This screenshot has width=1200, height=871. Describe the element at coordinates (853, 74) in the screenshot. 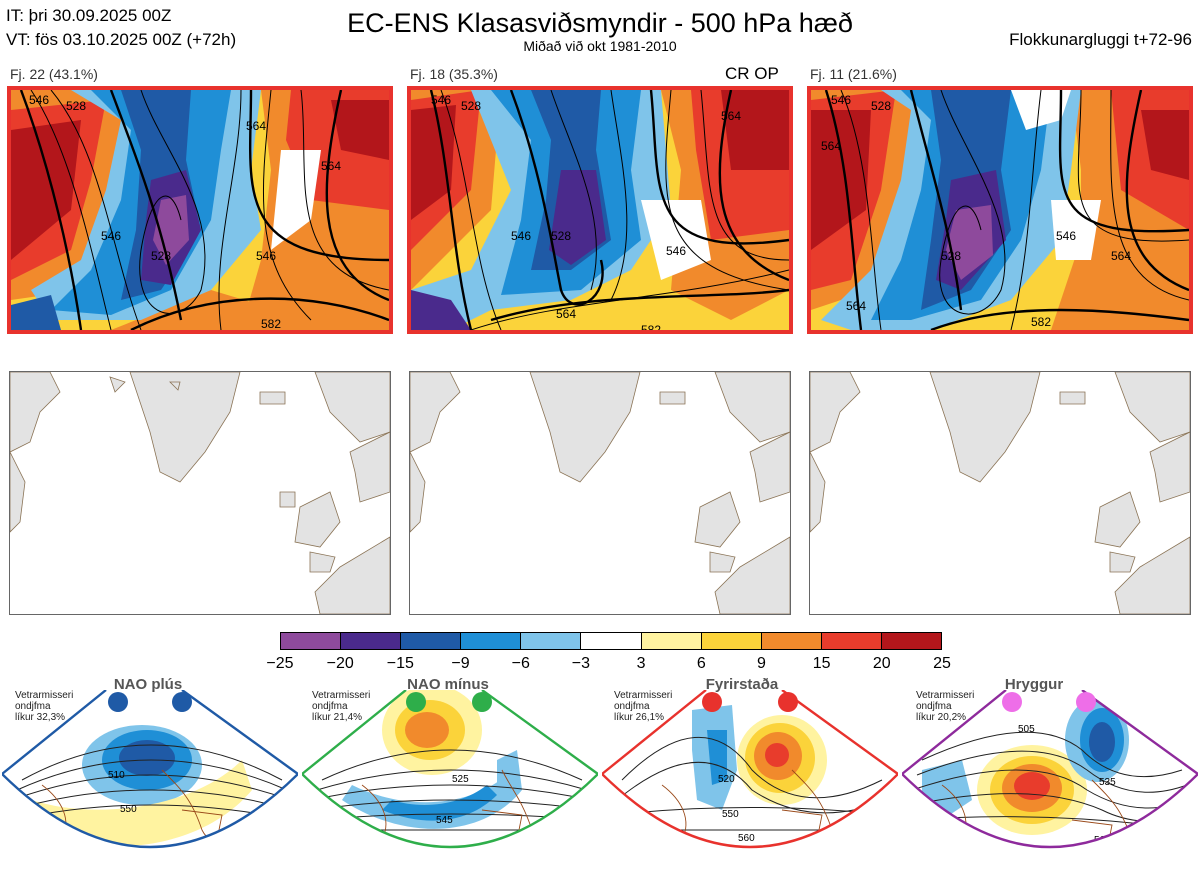

I see `cluster-label-3: Fj. 11 (21.6%)` at that location.